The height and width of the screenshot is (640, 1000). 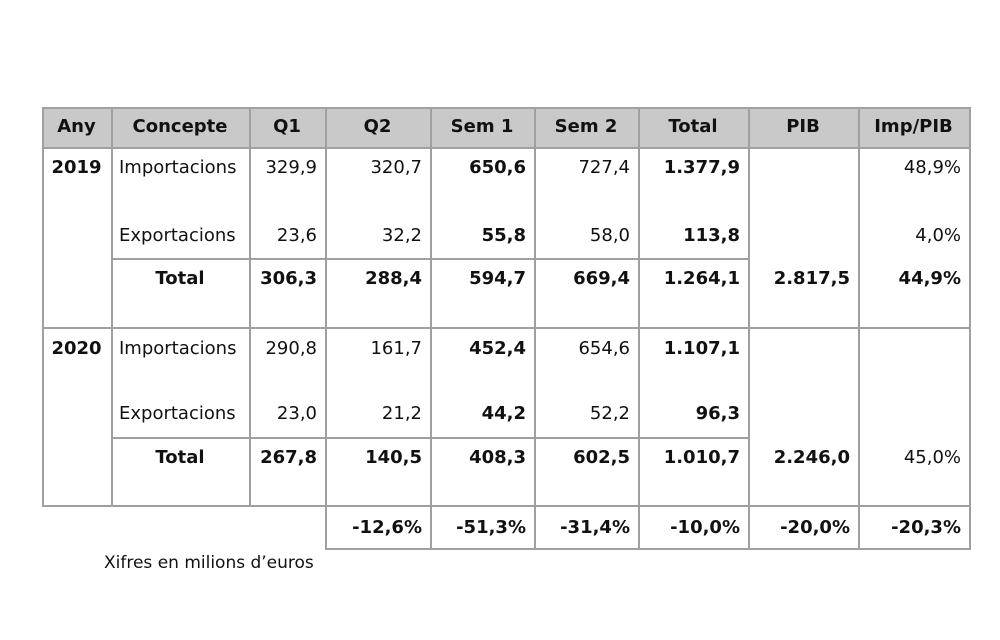 I want to click on column-header: PIB, so click(x=803, y=126).